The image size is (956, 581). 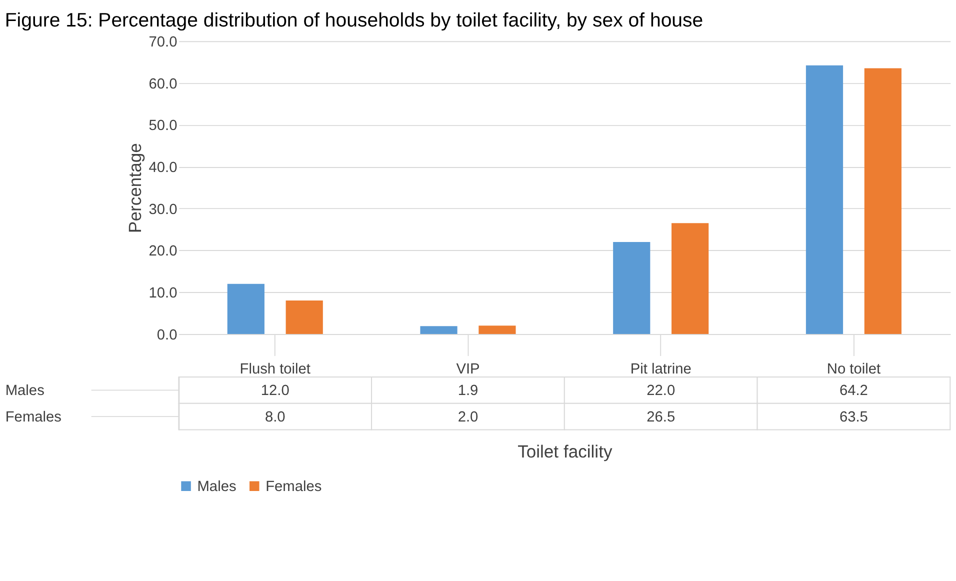 I want to click on data-label: 8.0, so click(x=275, y=417).